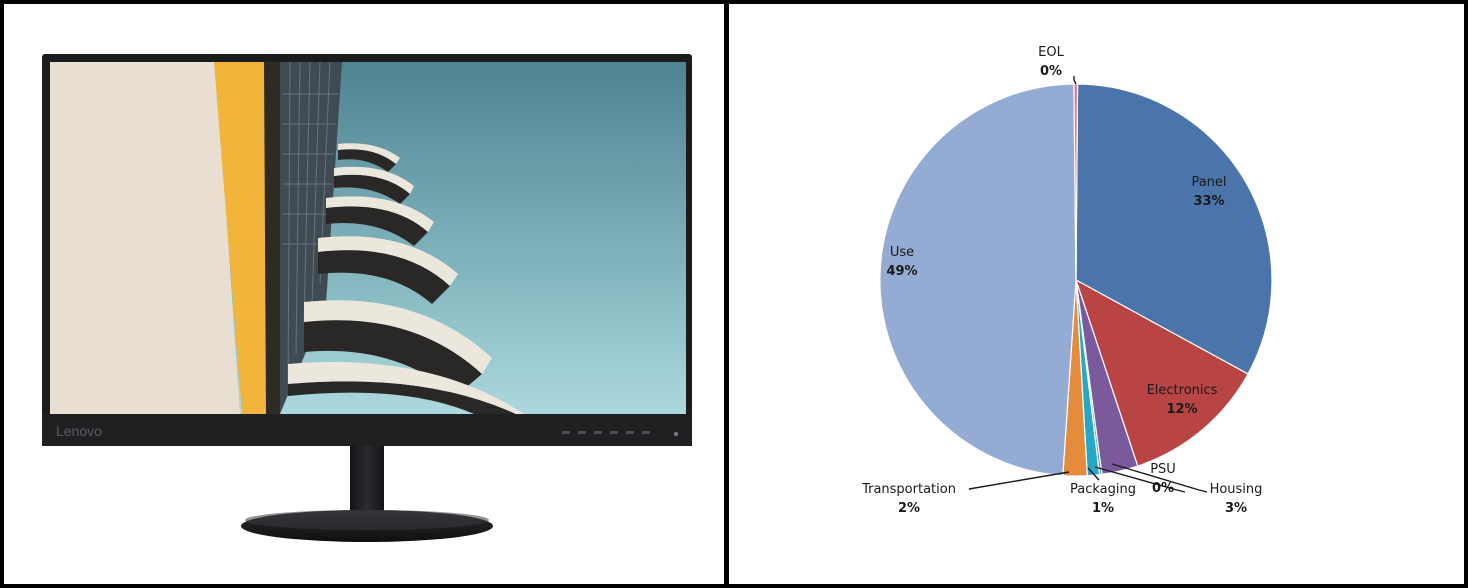  I want to click on slice-percent-eol: 0%, so click(1051, 71).